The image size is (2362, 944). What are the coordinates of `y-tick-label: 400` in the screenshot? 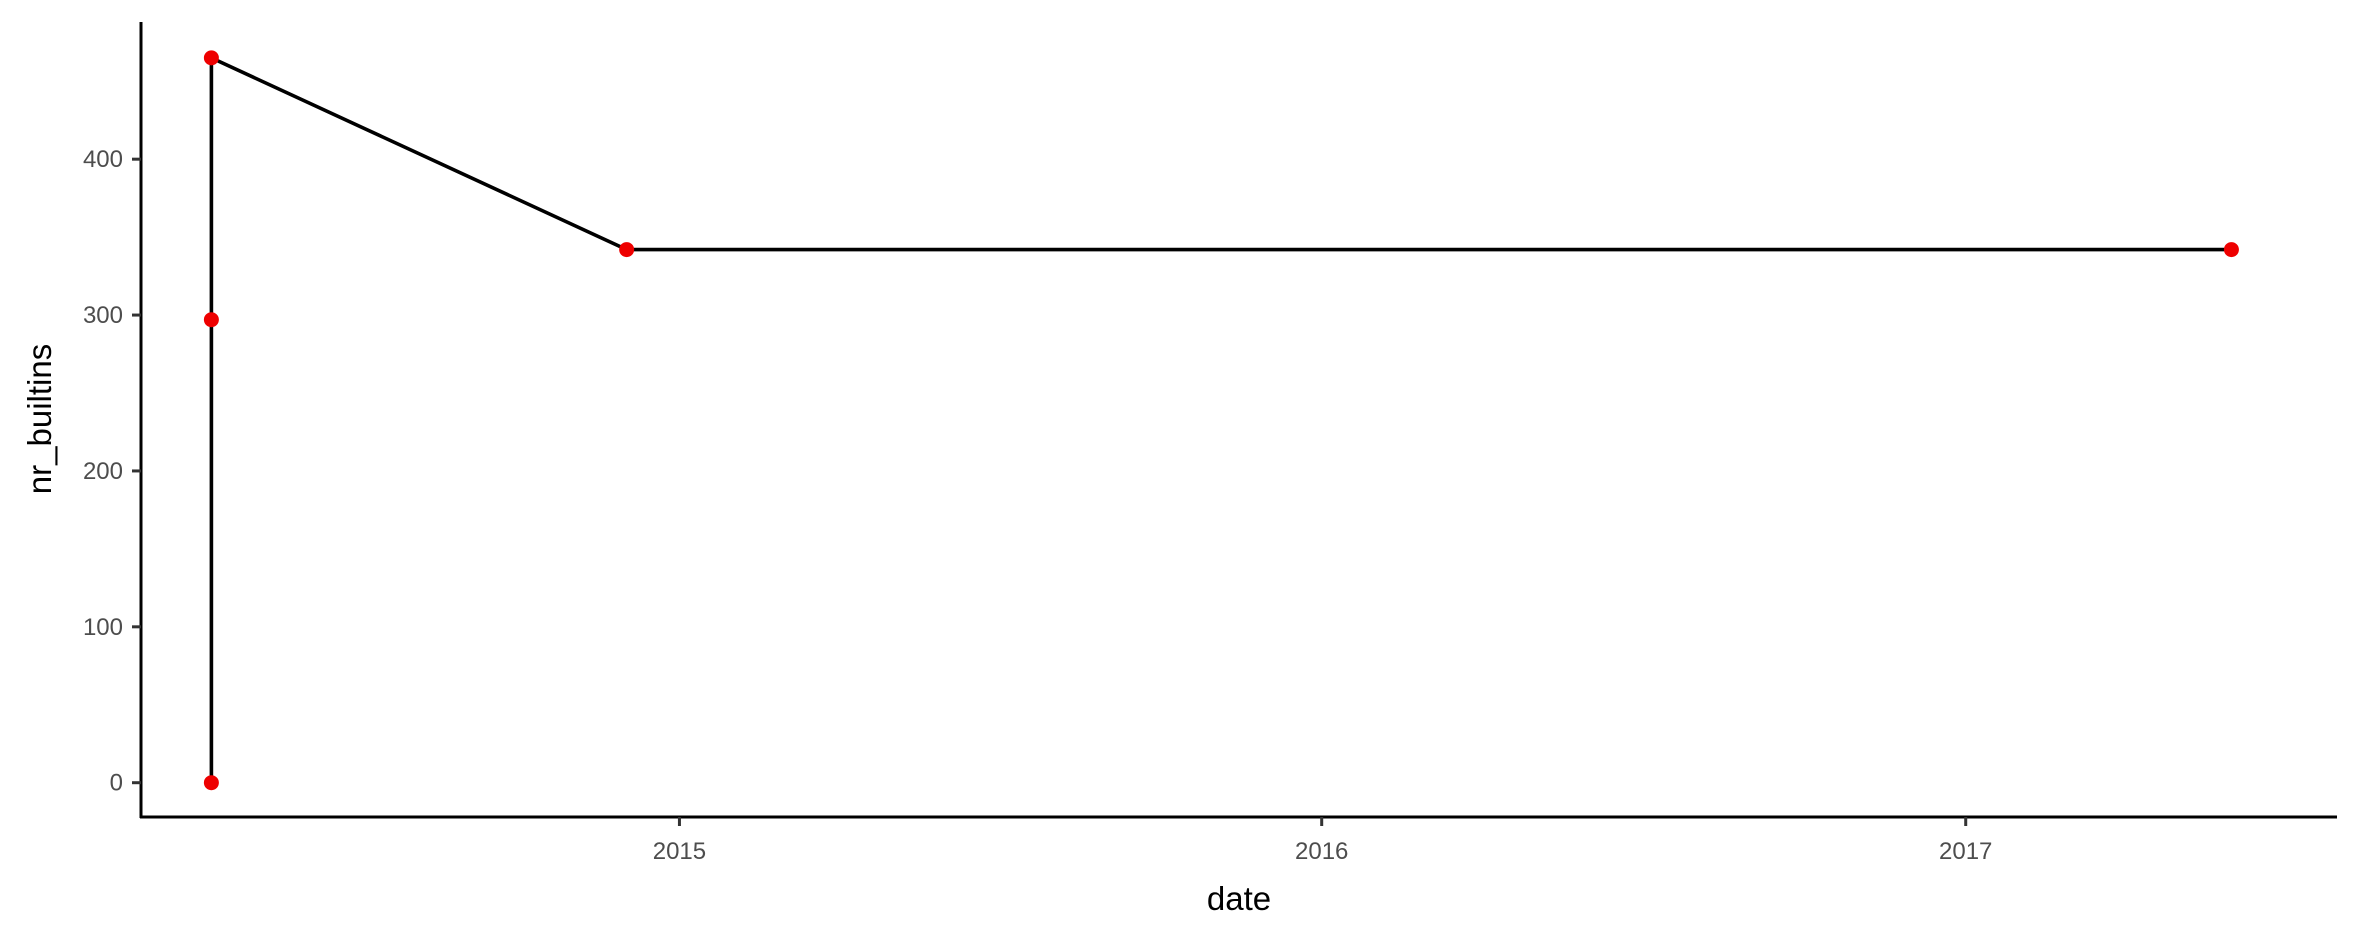 It's located at (103, 159).